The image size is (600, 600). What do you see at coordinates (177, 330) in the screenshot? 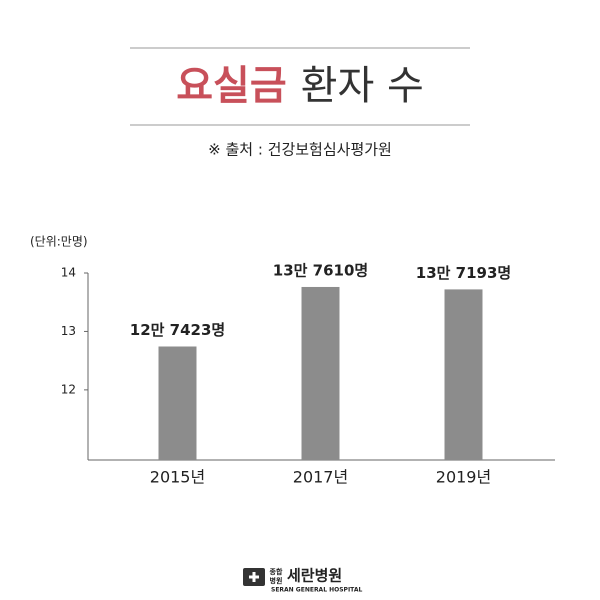
I see `value-label: 12만 7423명` at bounding box center [177, 330].